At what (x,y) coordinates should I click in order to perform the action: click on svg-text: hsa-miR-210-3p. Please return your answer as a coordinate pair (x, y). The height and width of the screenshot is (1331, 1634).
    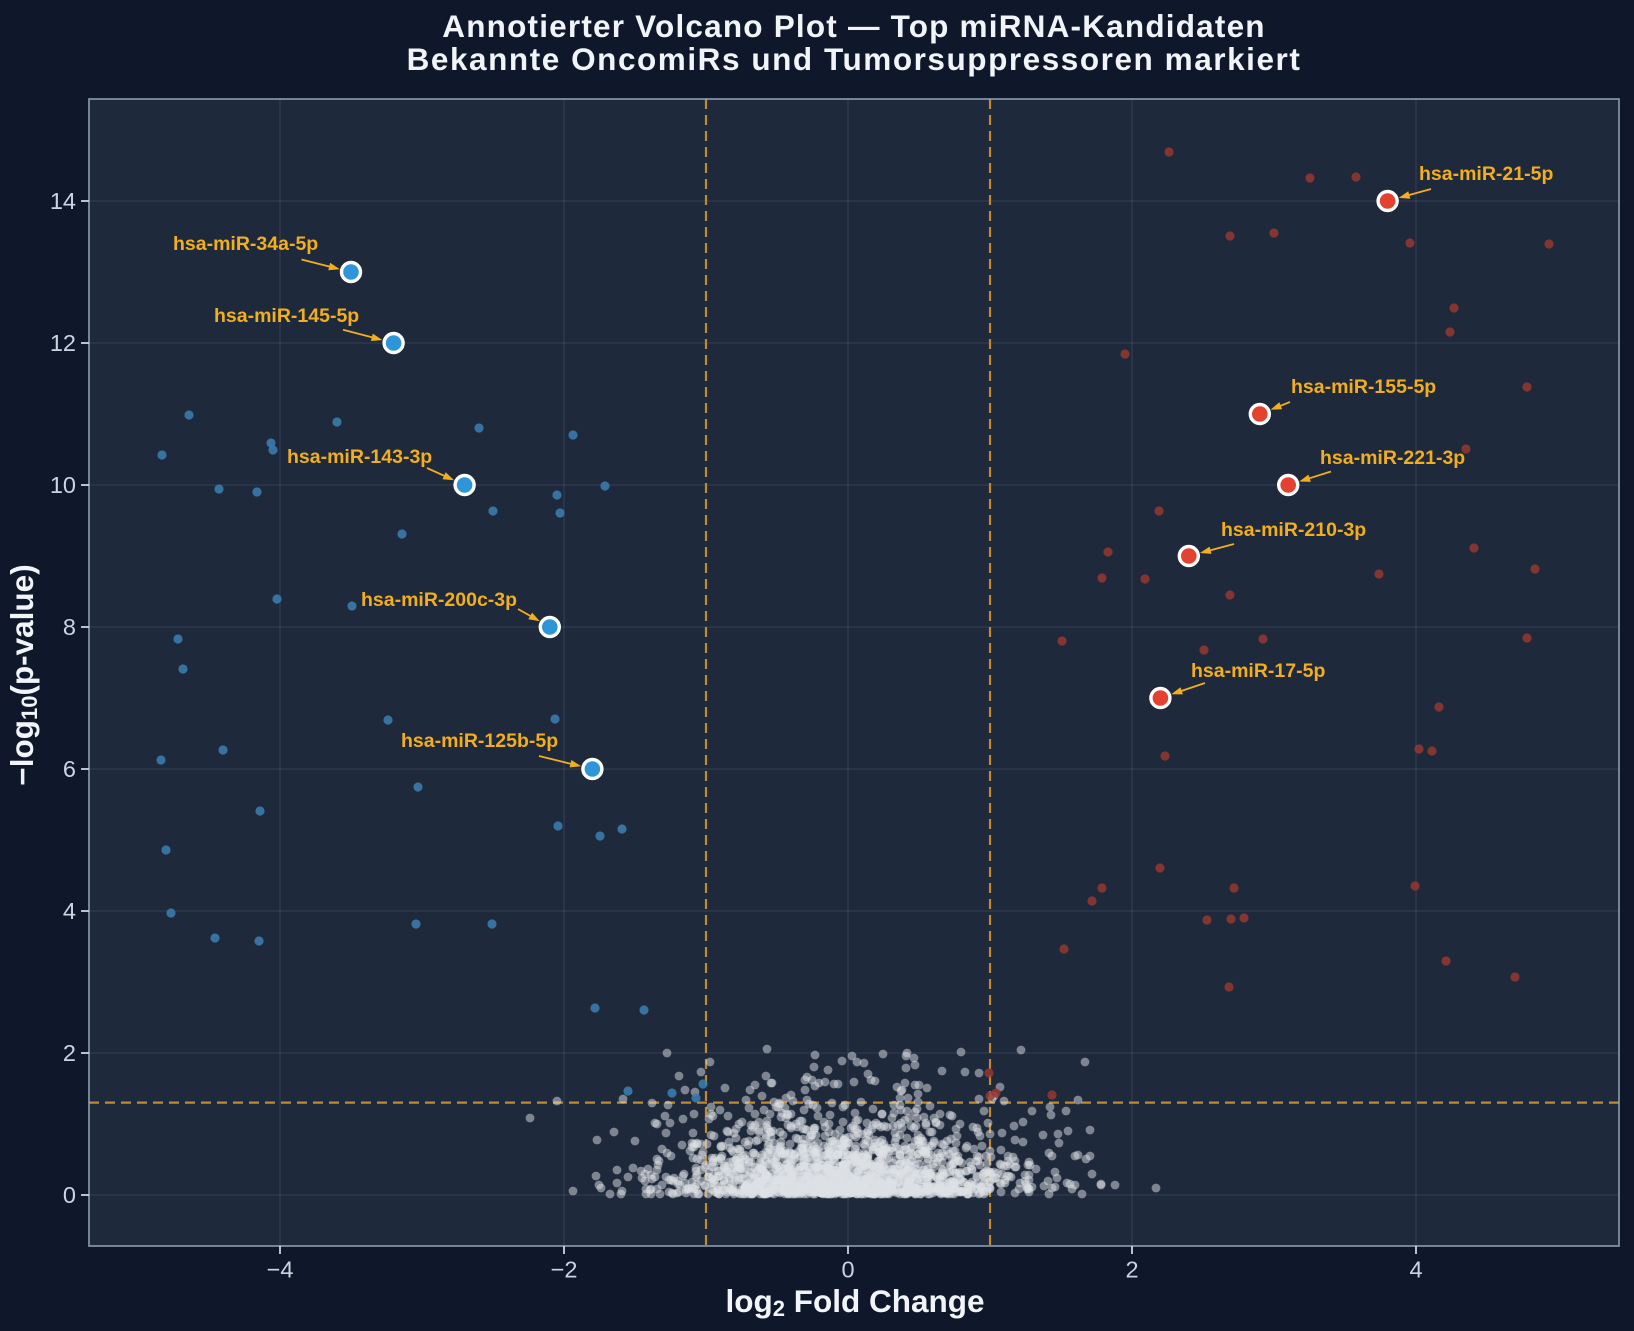
    Looking at the image, I should click on (1293, 530).